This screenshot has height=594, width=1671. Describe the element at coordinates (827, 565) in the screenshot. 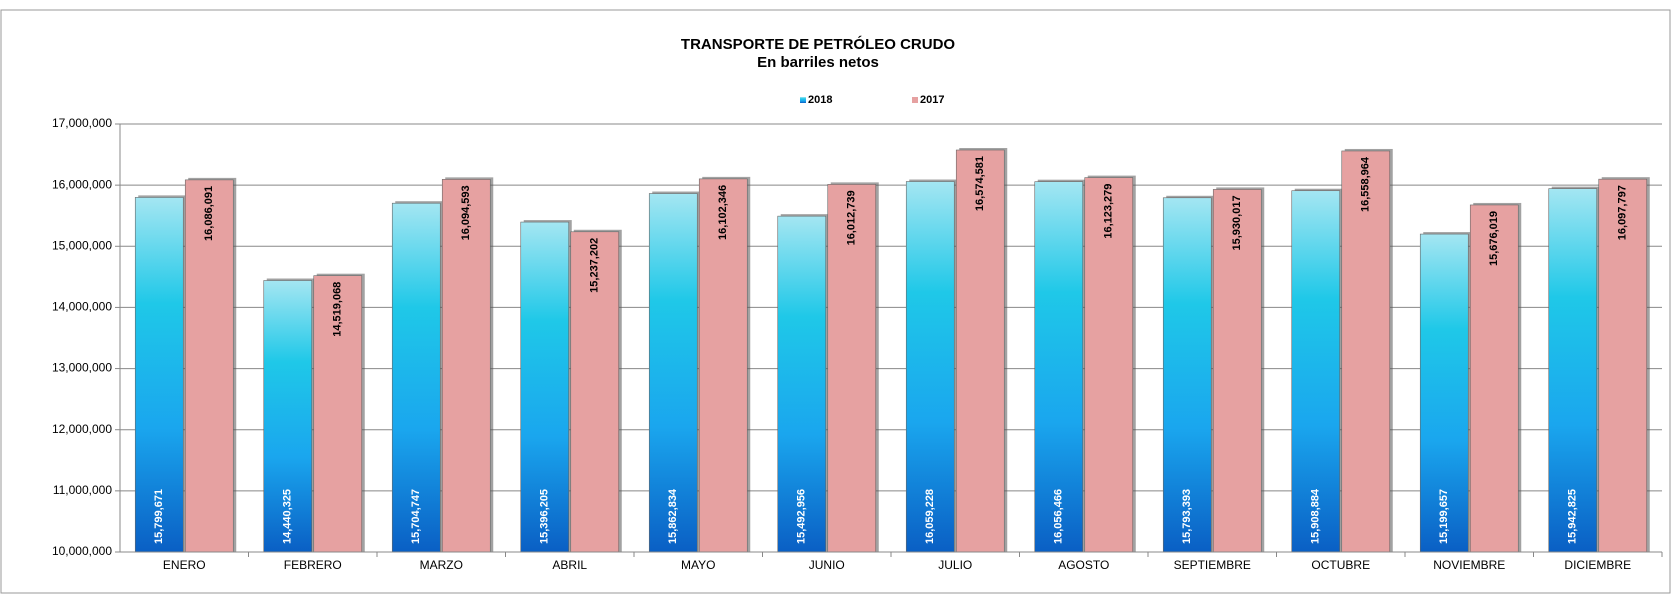

I see `x-tick-label: JUNIO` at that location.